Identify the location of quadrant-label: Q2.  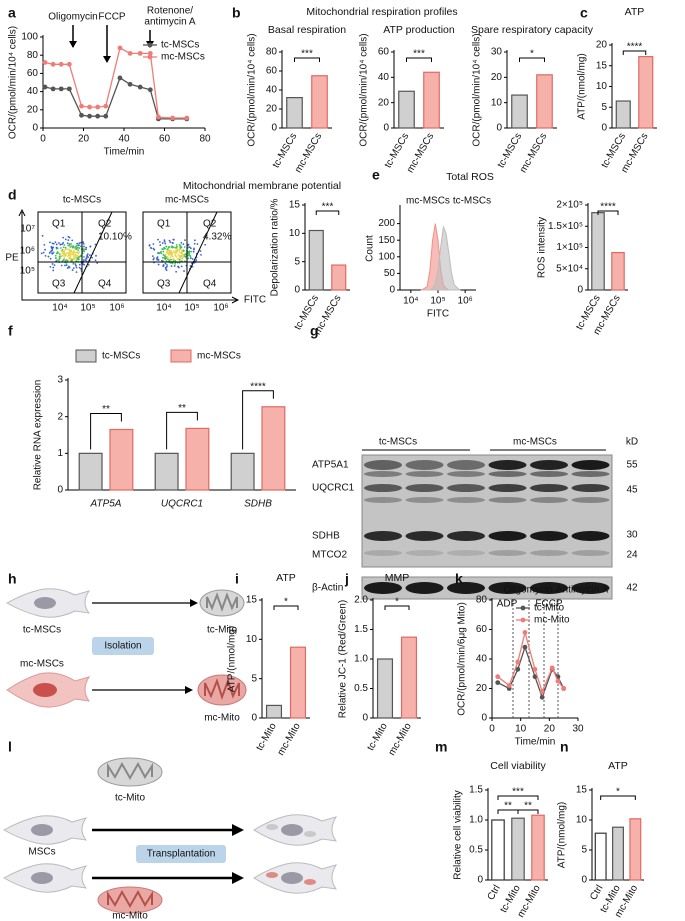
(210, 224).